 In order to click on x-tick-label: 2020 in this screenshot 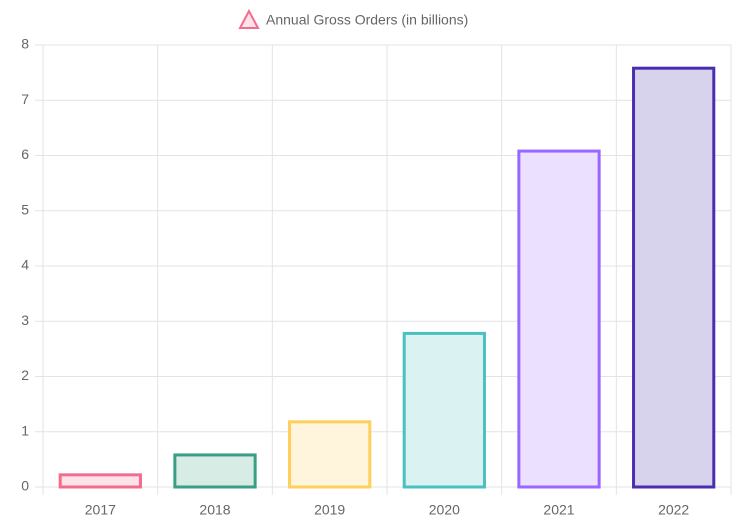, I will do `click(444, 510)`.